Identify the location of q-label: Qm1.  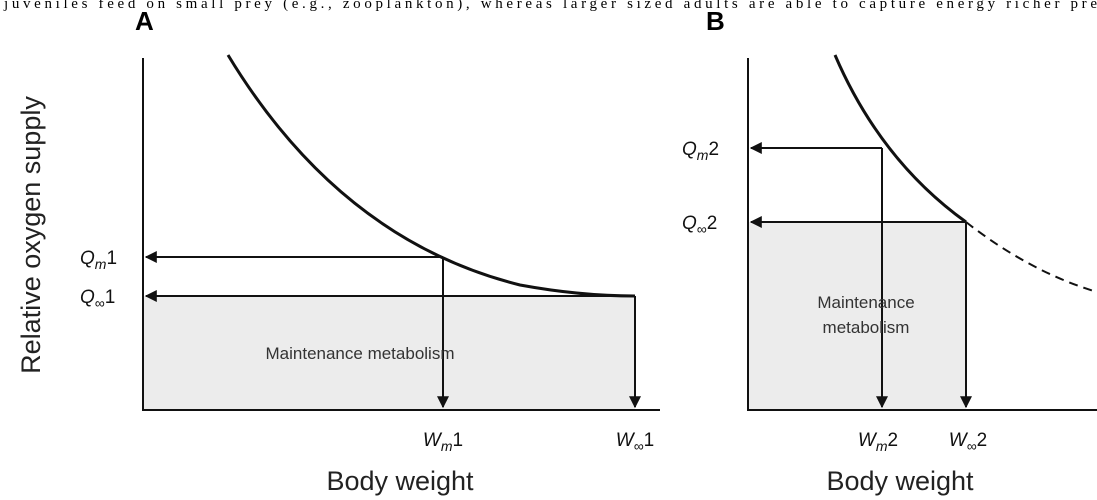
(98, 260).